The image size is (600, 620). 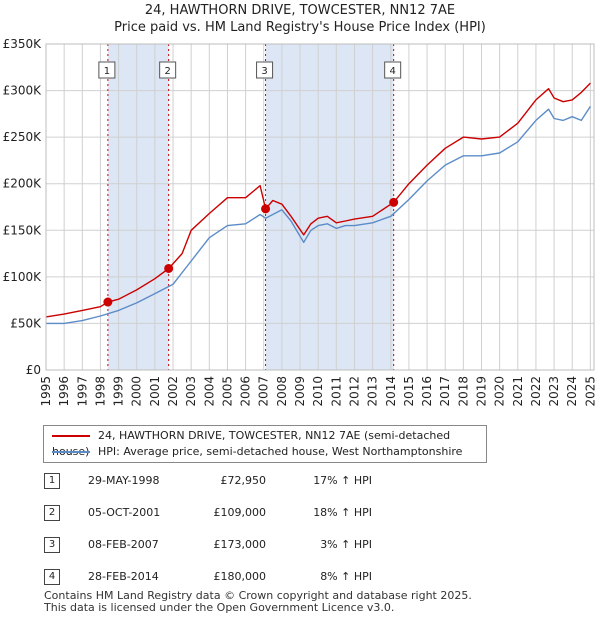 What do you see at coordinates (33, 370) in the screenshot?
I see `y-tick-label: £0` at bounding box center [33, 370].